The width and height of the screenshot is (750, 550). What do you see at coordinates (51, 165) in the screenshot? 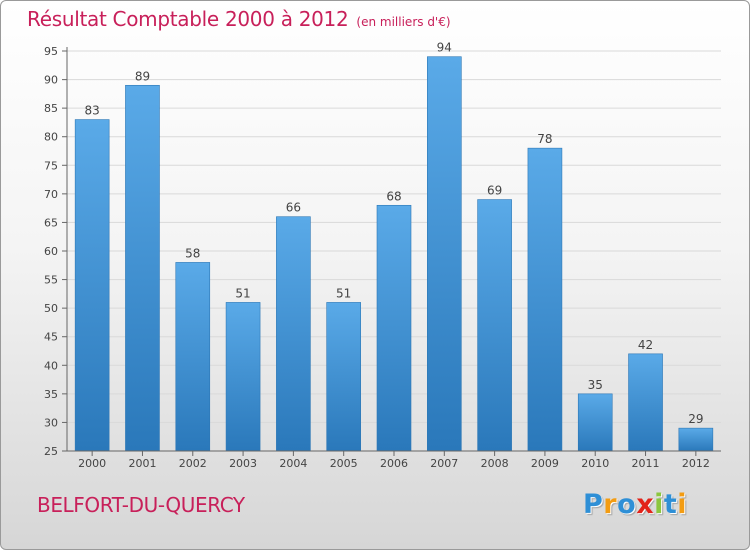
I see `y-tick-label: 75` at bounding box center [51, 165].